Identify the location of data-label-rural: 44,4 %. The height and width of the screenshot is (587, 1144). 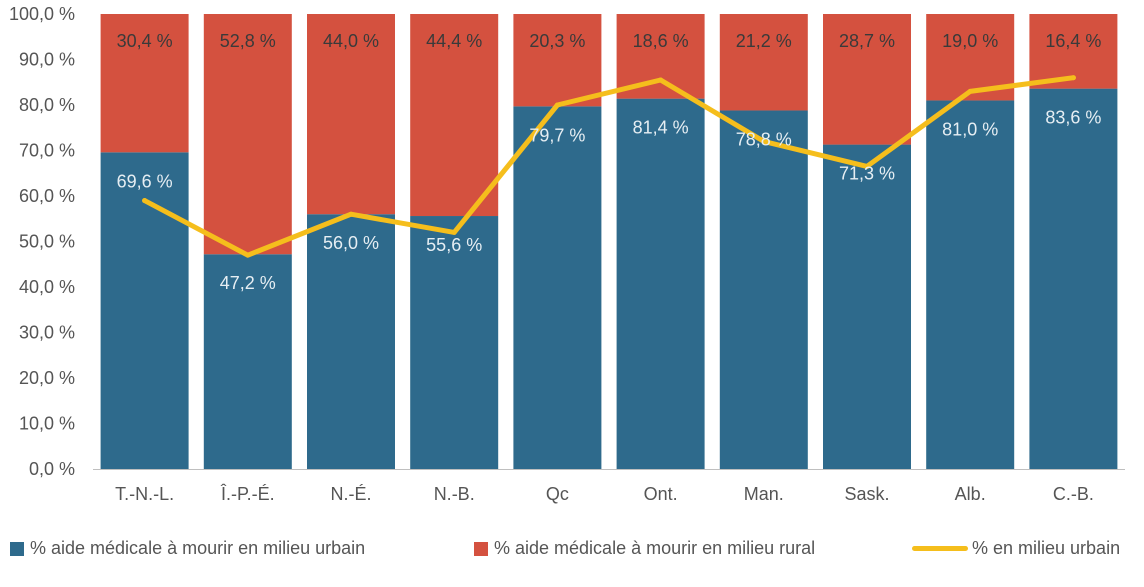
(454, 41).